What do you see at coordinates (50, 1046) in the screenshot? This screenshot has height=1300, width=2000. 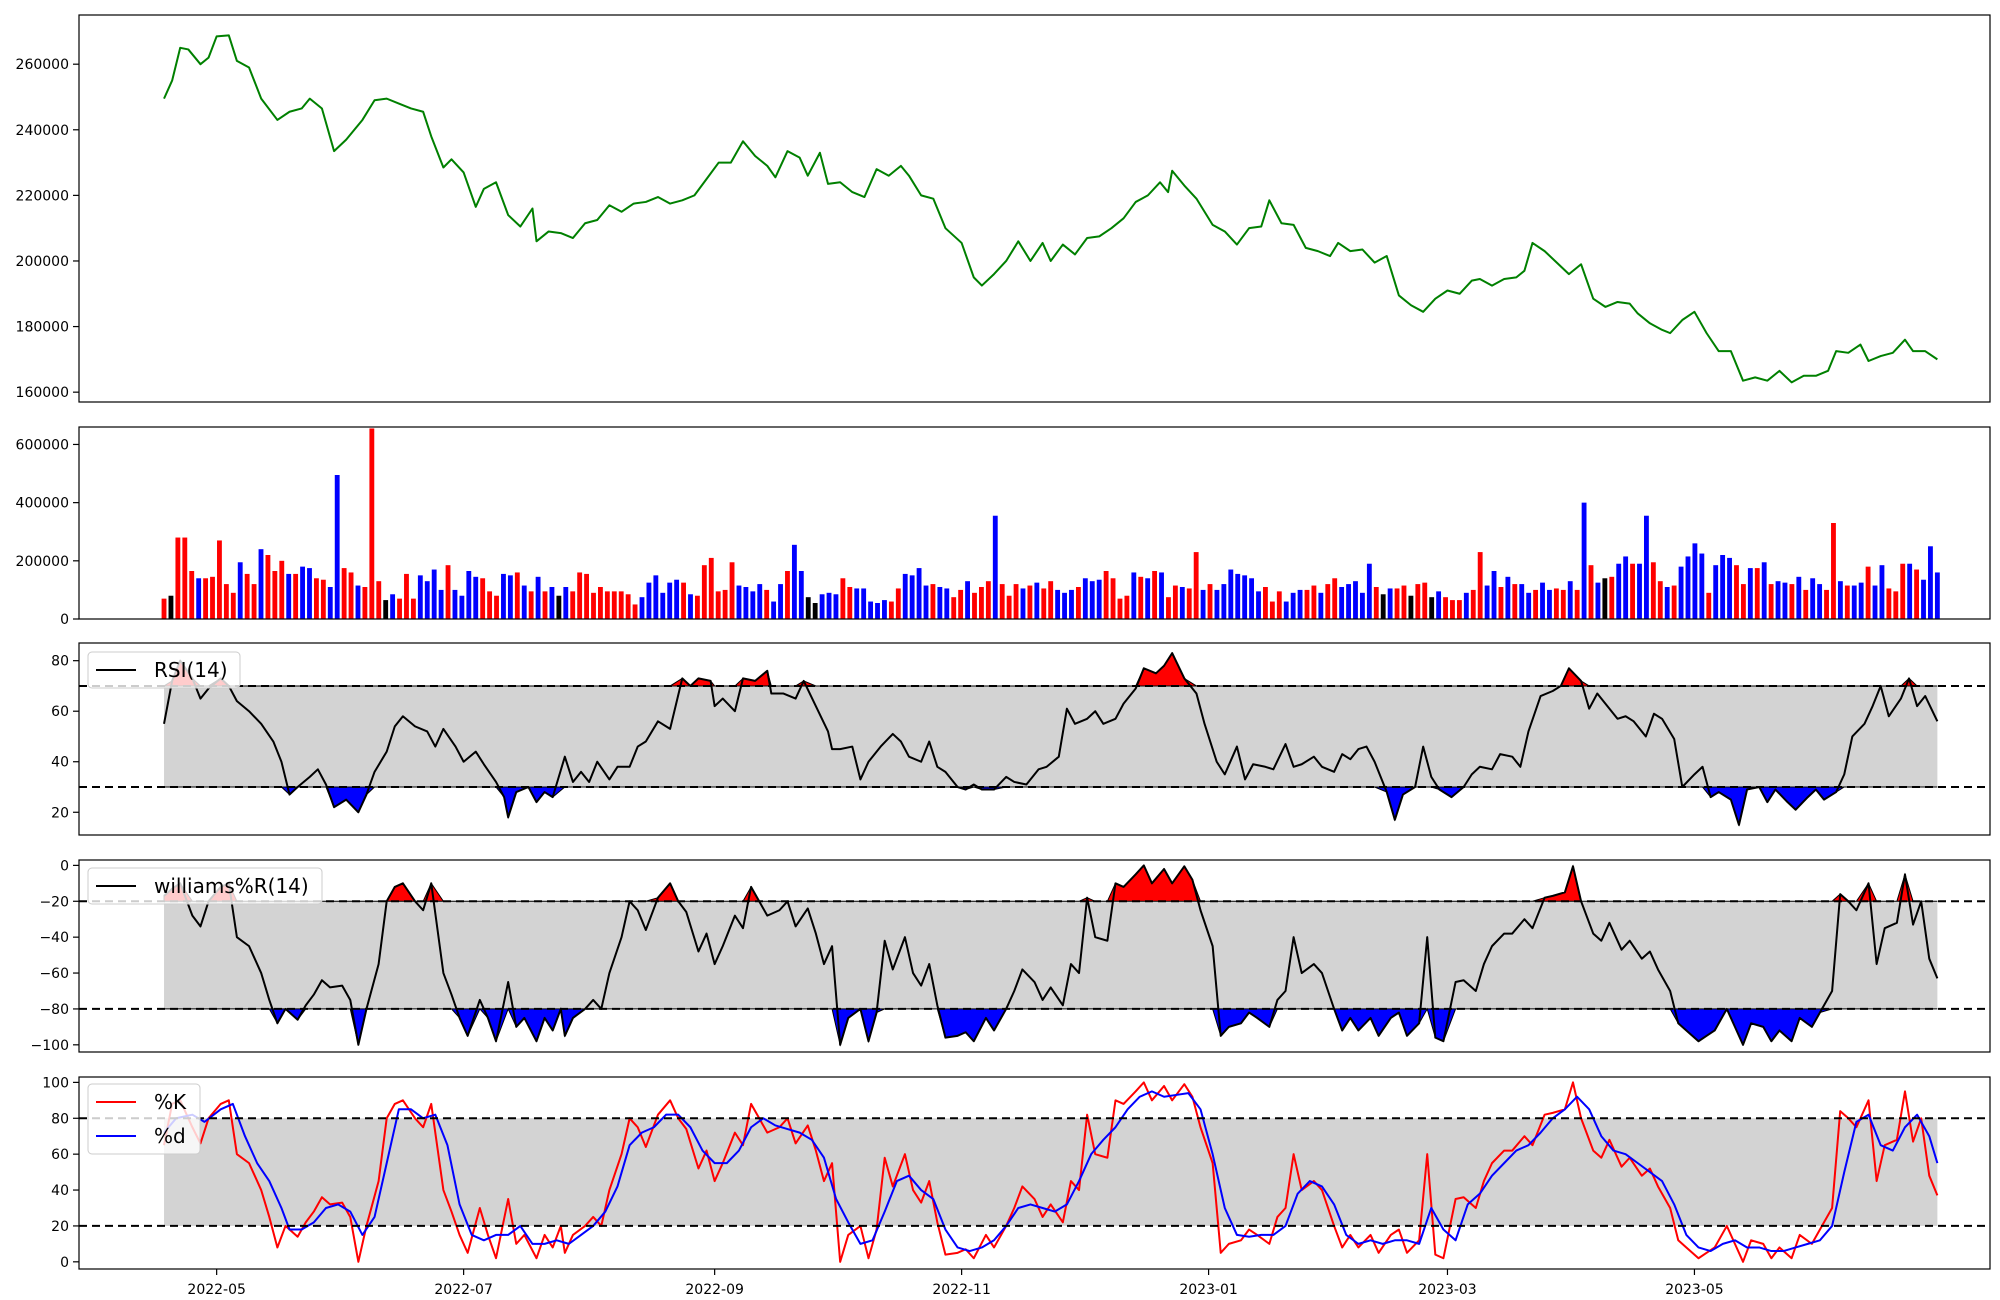 I see `y-tick-label: −100` at bounding box center [50, 1046].